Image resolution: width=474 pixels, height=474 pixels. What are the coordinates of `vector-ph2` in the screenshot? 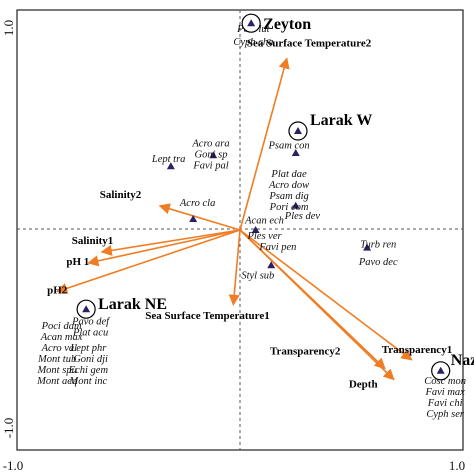 It's located at (148, 261).